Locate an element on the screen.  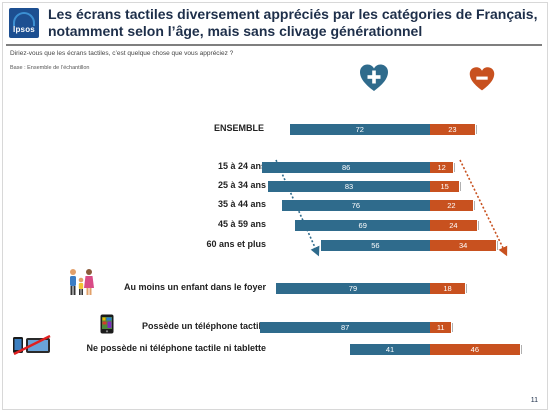
label-ensemble: ENSEMBLE is located at coordinates (238, 128).